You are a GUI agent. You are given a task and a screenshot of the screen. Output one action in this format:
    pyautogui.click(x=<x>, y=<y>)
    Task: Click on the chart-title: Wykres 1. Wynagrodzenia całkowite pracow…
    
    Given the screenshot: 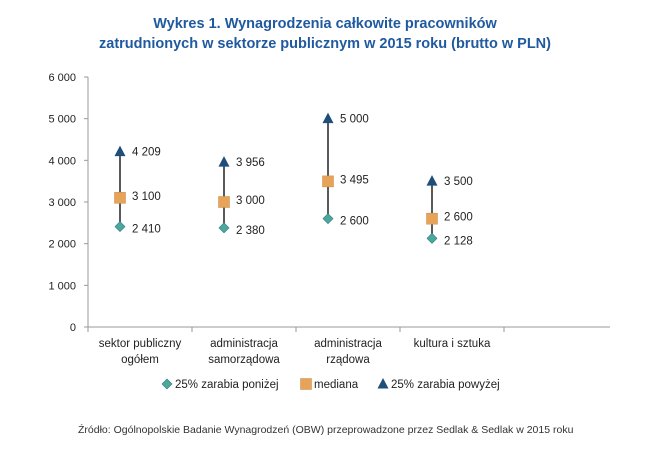 What is the action you would take?
    pyautogui.click(x=325, y=34)
    